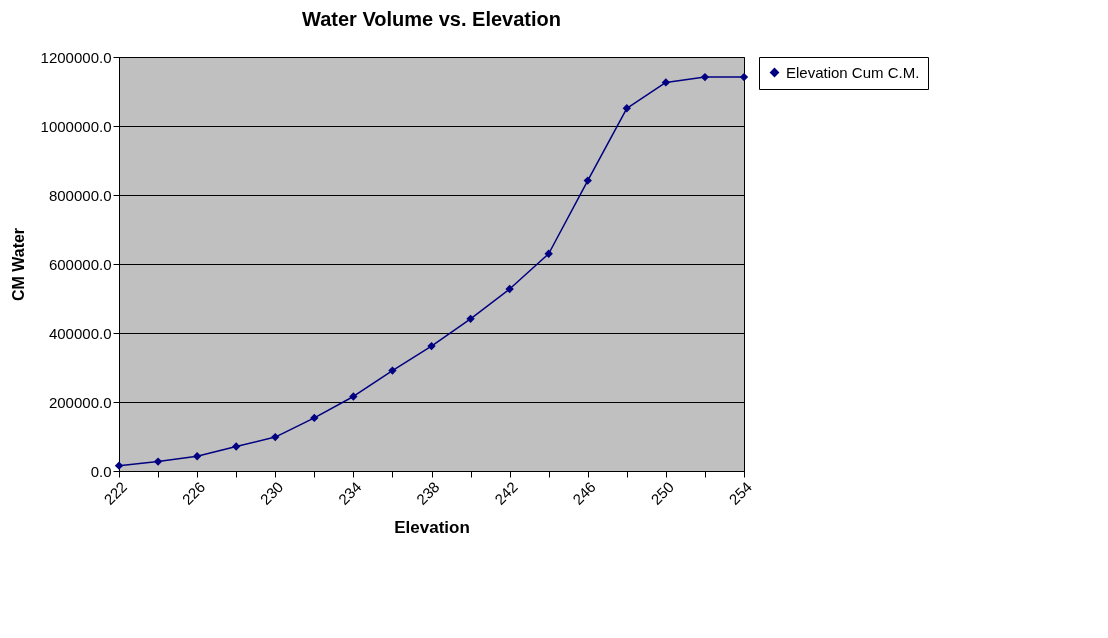  Describe the element at coordinates (18, 264) in the screenshot. I see `y-axis-title: CM Water` at that location.